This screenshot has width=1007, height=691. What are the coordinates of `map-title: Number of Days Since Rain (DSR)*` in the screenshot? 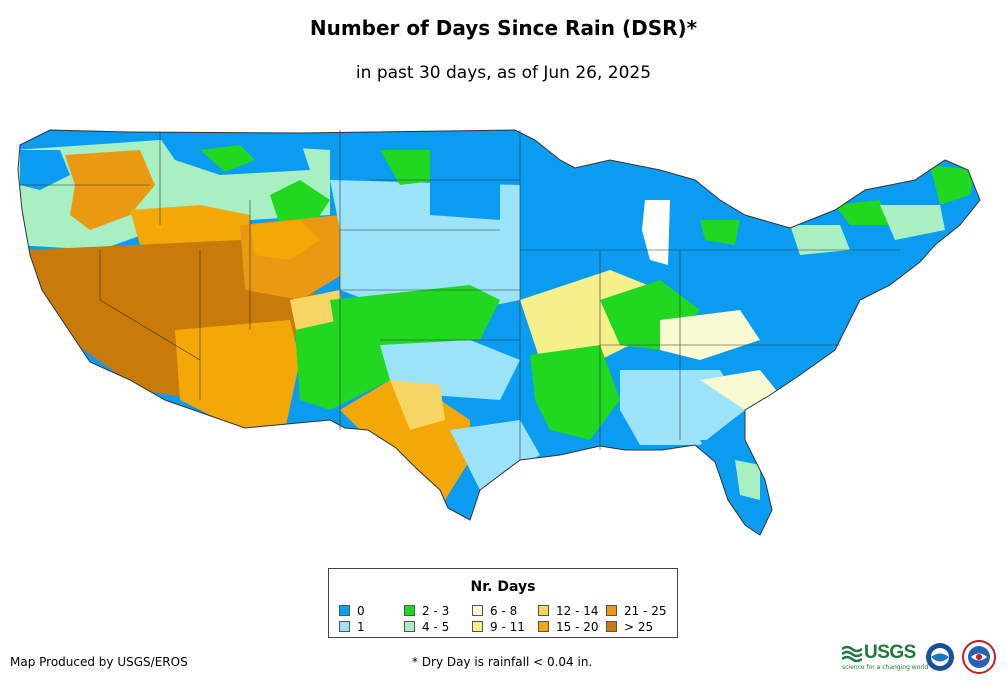 It's located at (503, 28).